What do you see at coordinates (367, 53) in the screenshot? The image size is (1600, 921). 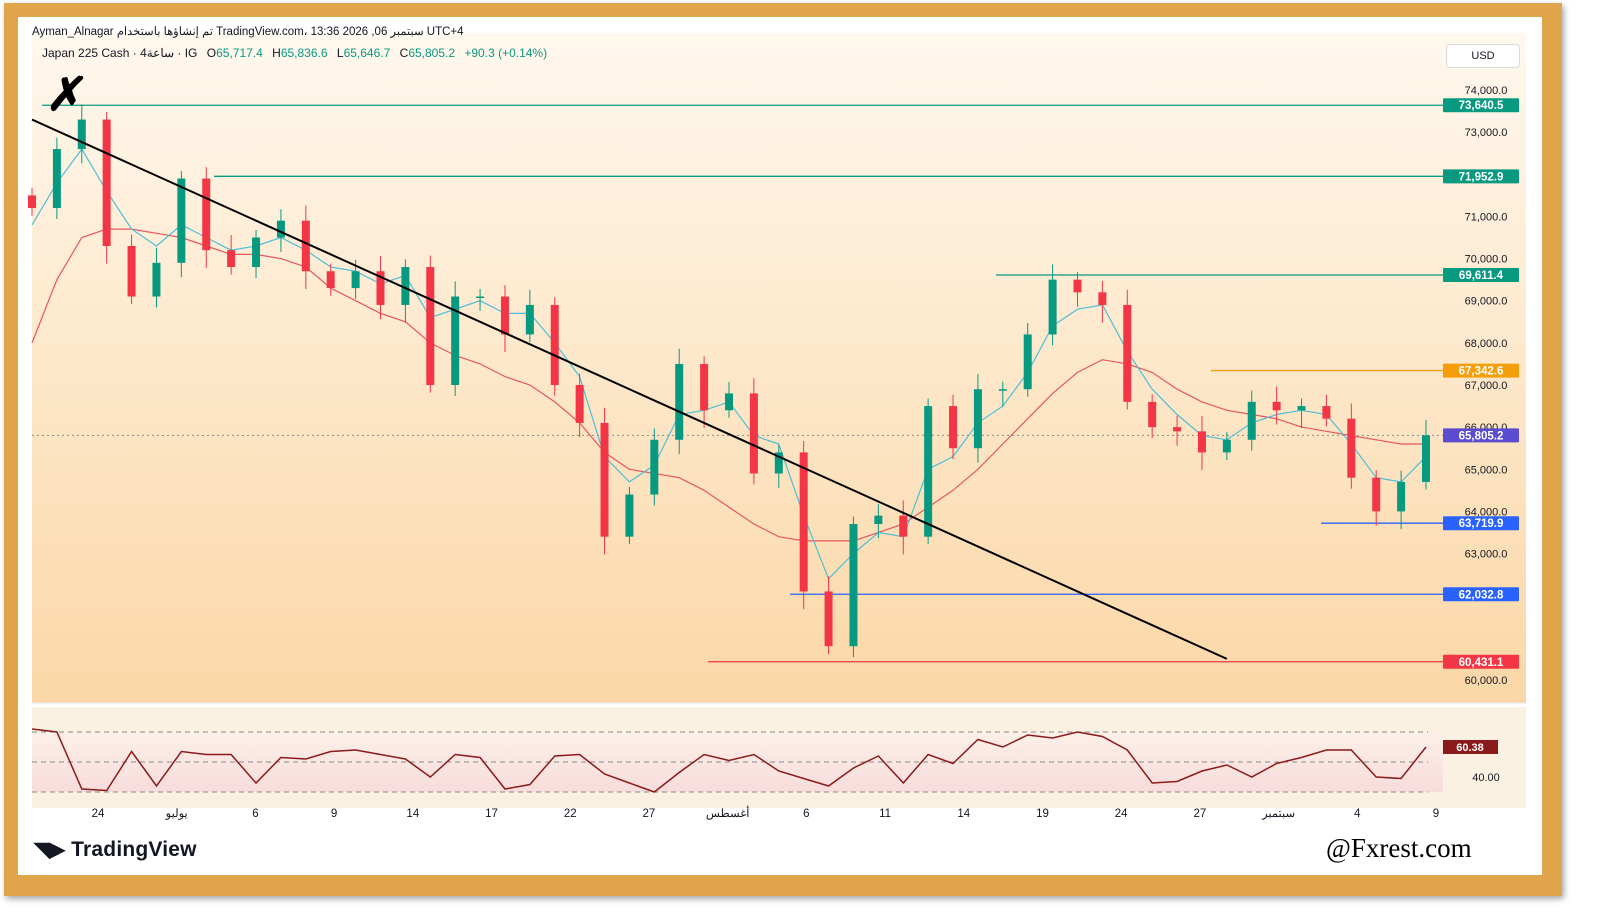 I see `low-value: 65,646.7` at bounding box center [367, 53].